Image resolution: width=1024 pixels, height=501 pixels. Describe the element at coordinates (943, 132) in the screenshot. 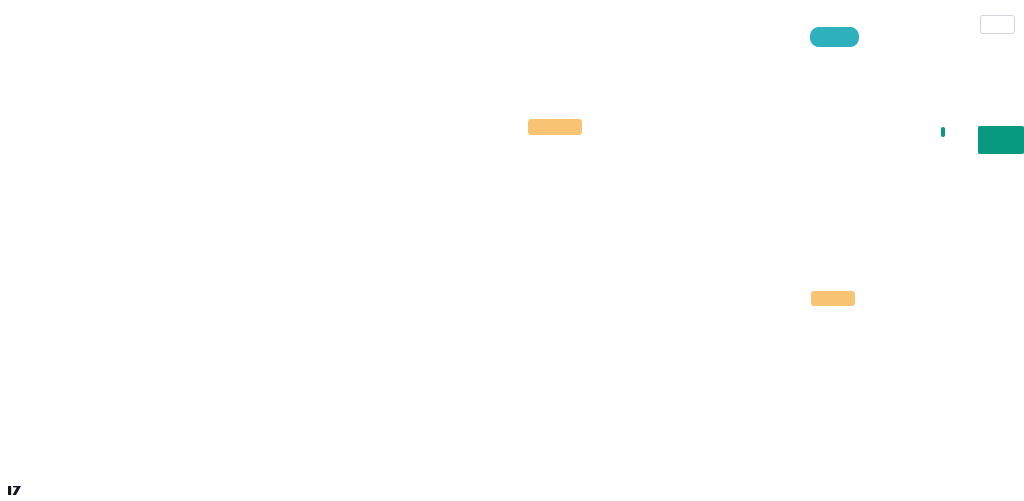

I see `price-line-symbol-tag` at that location.